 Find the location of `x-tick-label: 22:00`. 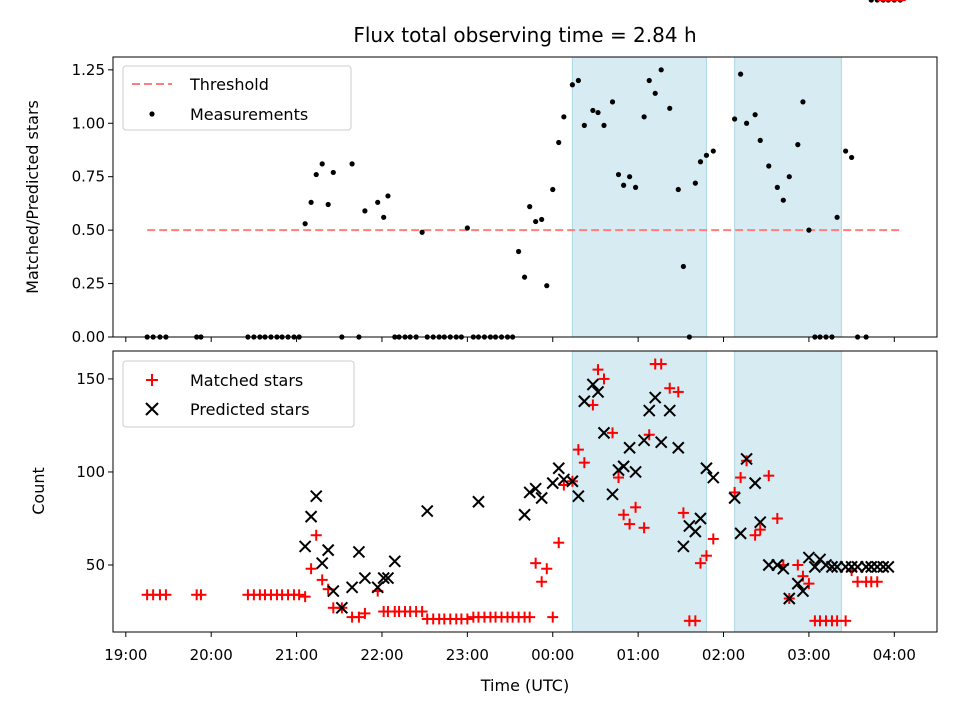

x-tick-label: 22:00 is located at coordinates (381, 655).